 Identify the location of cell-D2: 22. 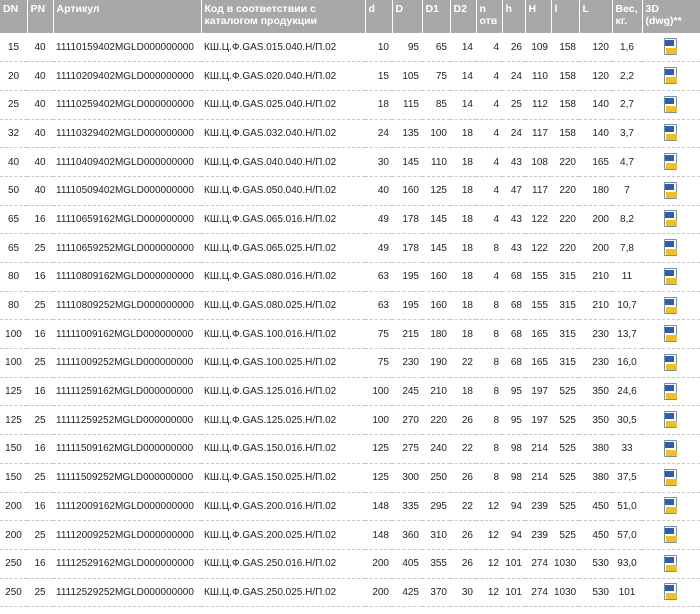
(463, 363).